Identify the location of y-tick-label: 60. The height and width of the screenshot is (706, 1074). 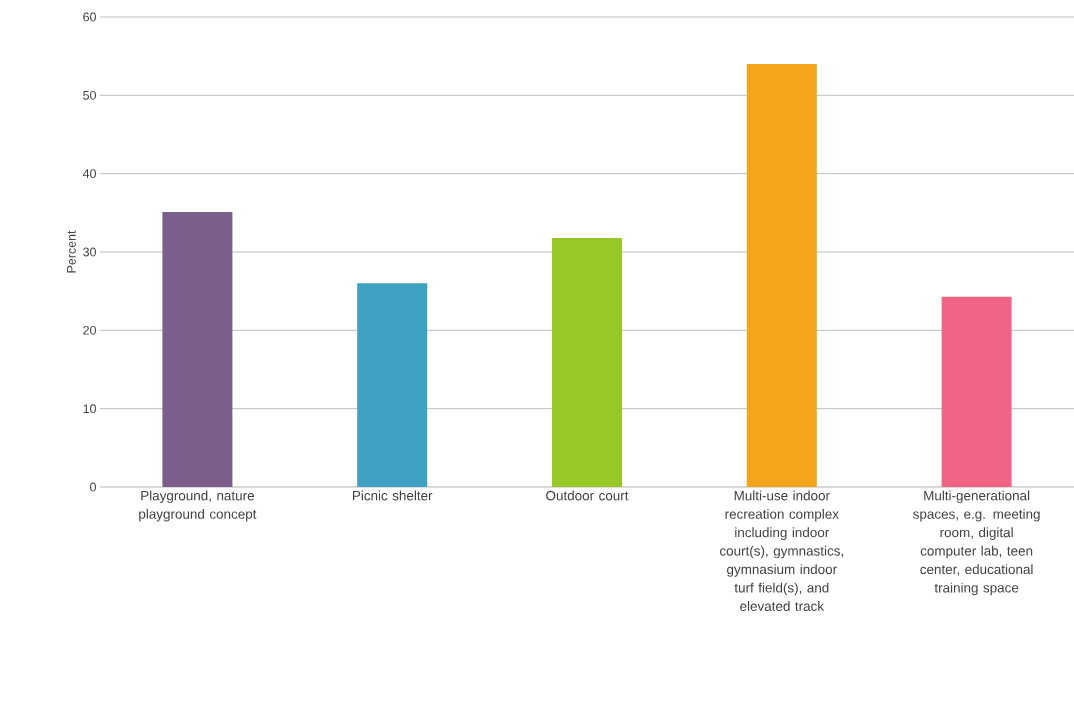
(89, 17).